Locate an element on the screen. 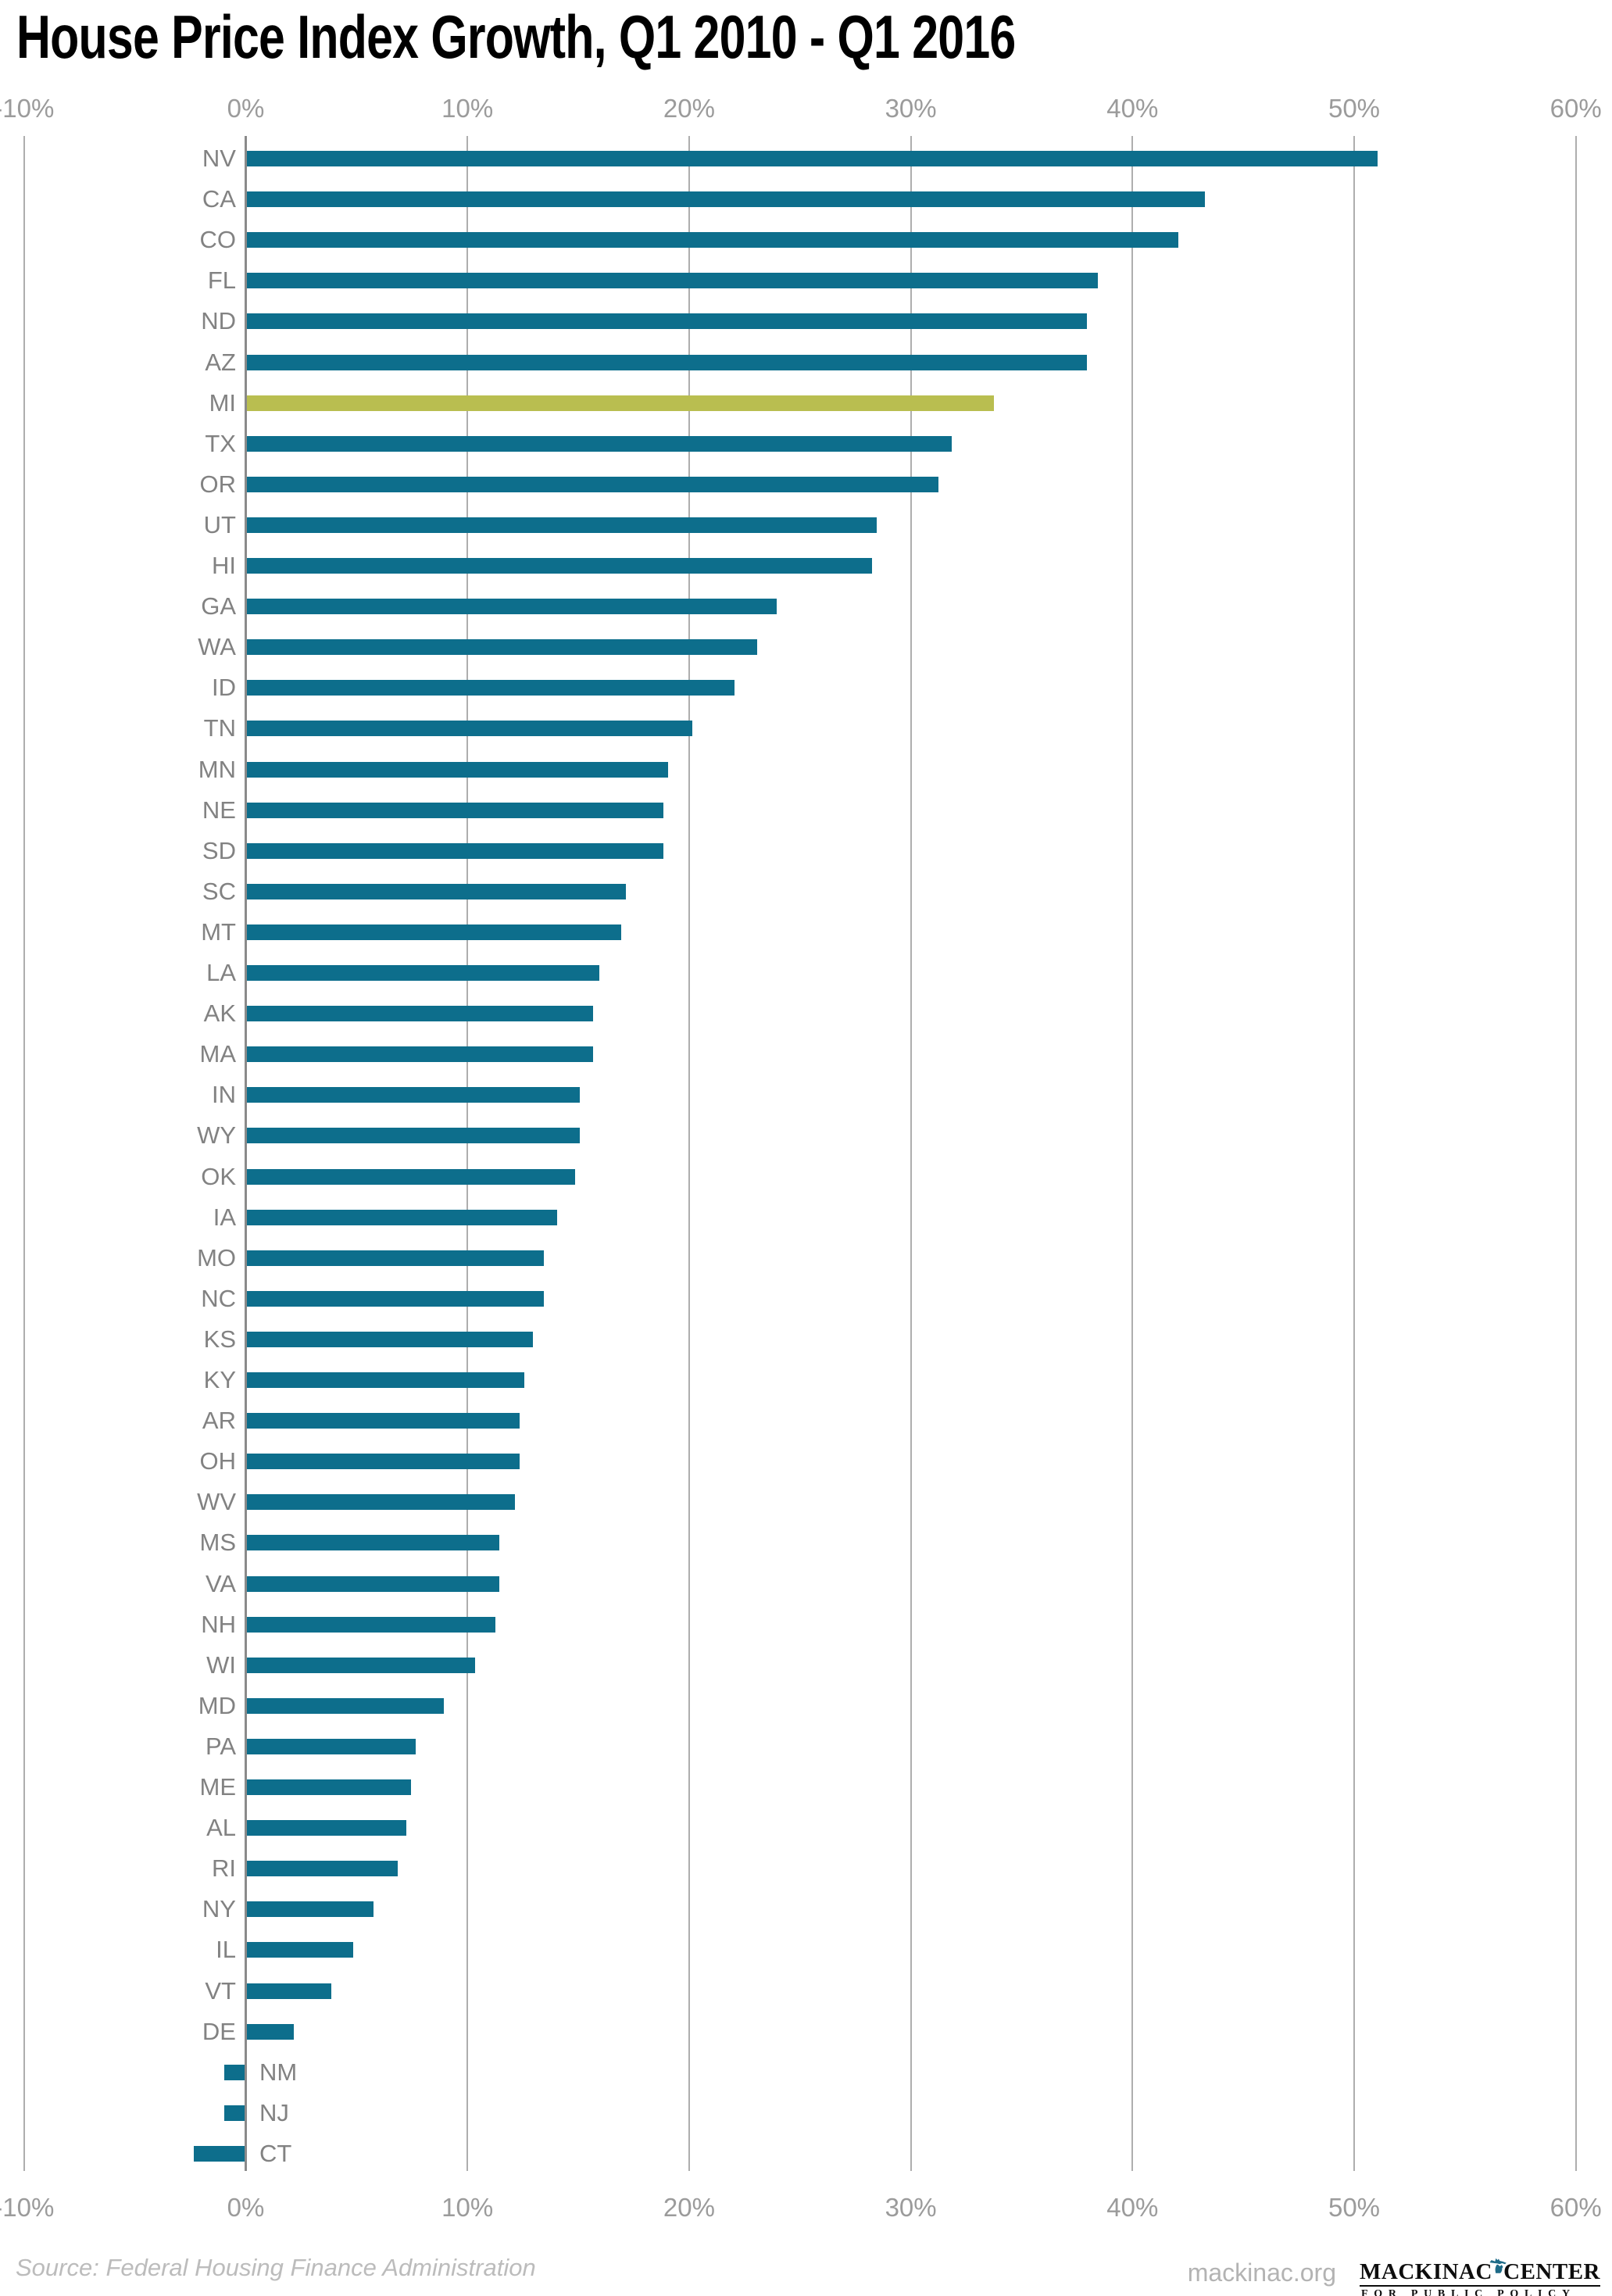  logo-text-center: CENTER is located at coordinates (1552, 2271).